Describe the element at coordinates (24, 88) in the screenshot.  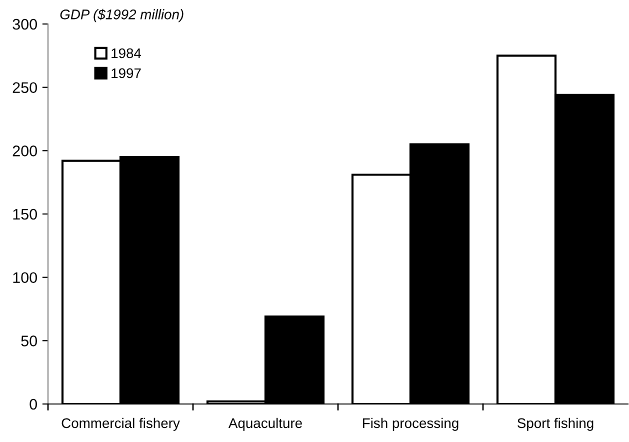
I see `y-tick-label: 250` at that location.